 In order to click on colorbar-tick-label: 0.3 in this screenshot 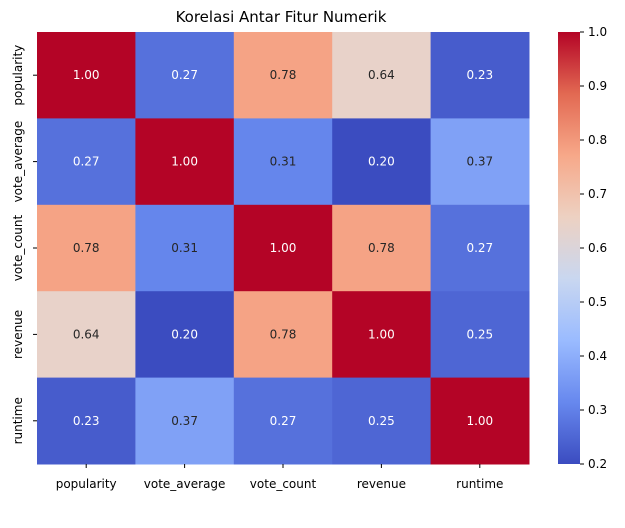, I will do `click(597, 410)`.